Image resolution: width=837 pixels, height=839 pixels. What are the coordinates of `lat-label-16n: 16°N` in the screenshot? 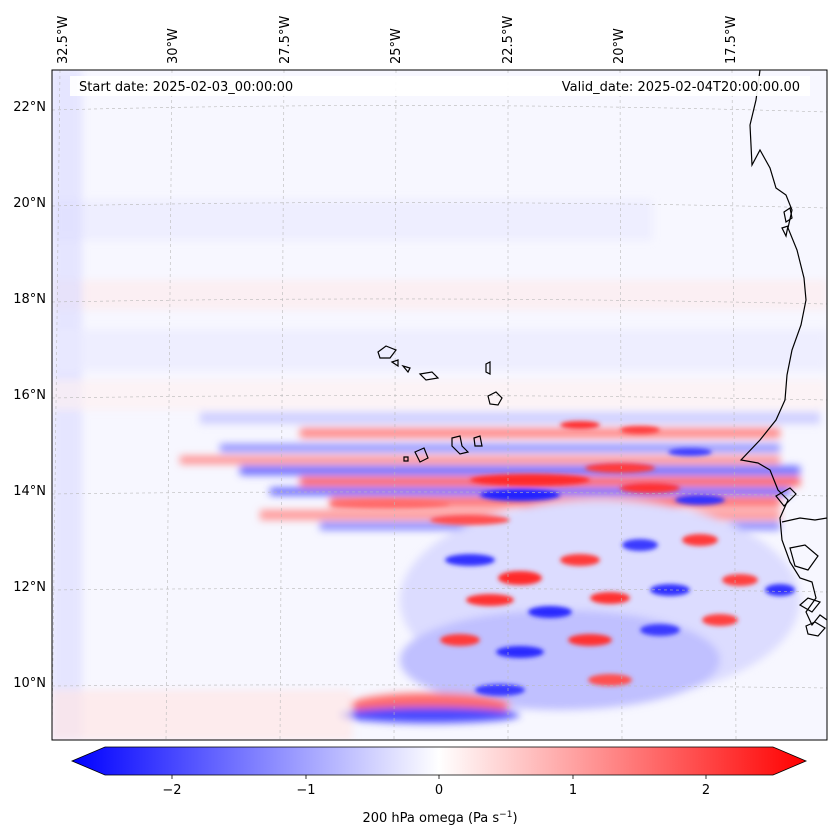 It's located at (29, 395).